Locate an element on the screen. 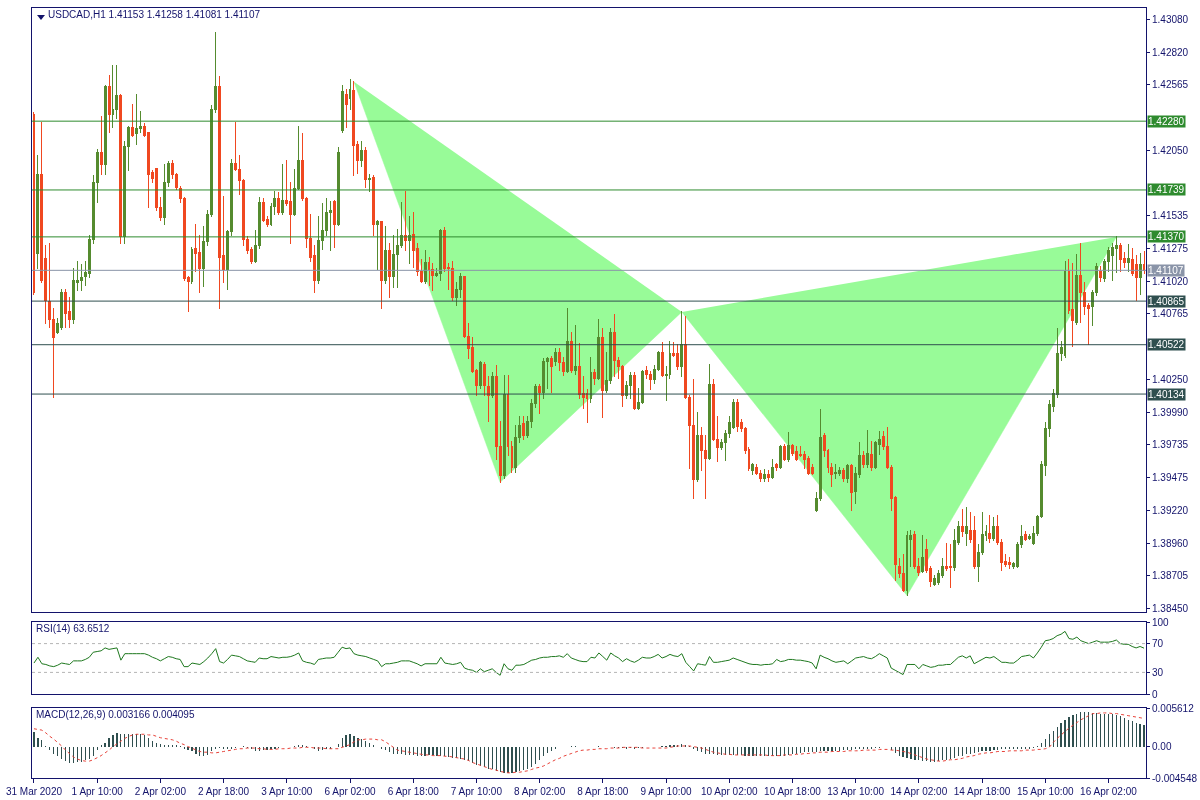  y-tick-label: 1.41535 is located at coordinates (1170, 216).